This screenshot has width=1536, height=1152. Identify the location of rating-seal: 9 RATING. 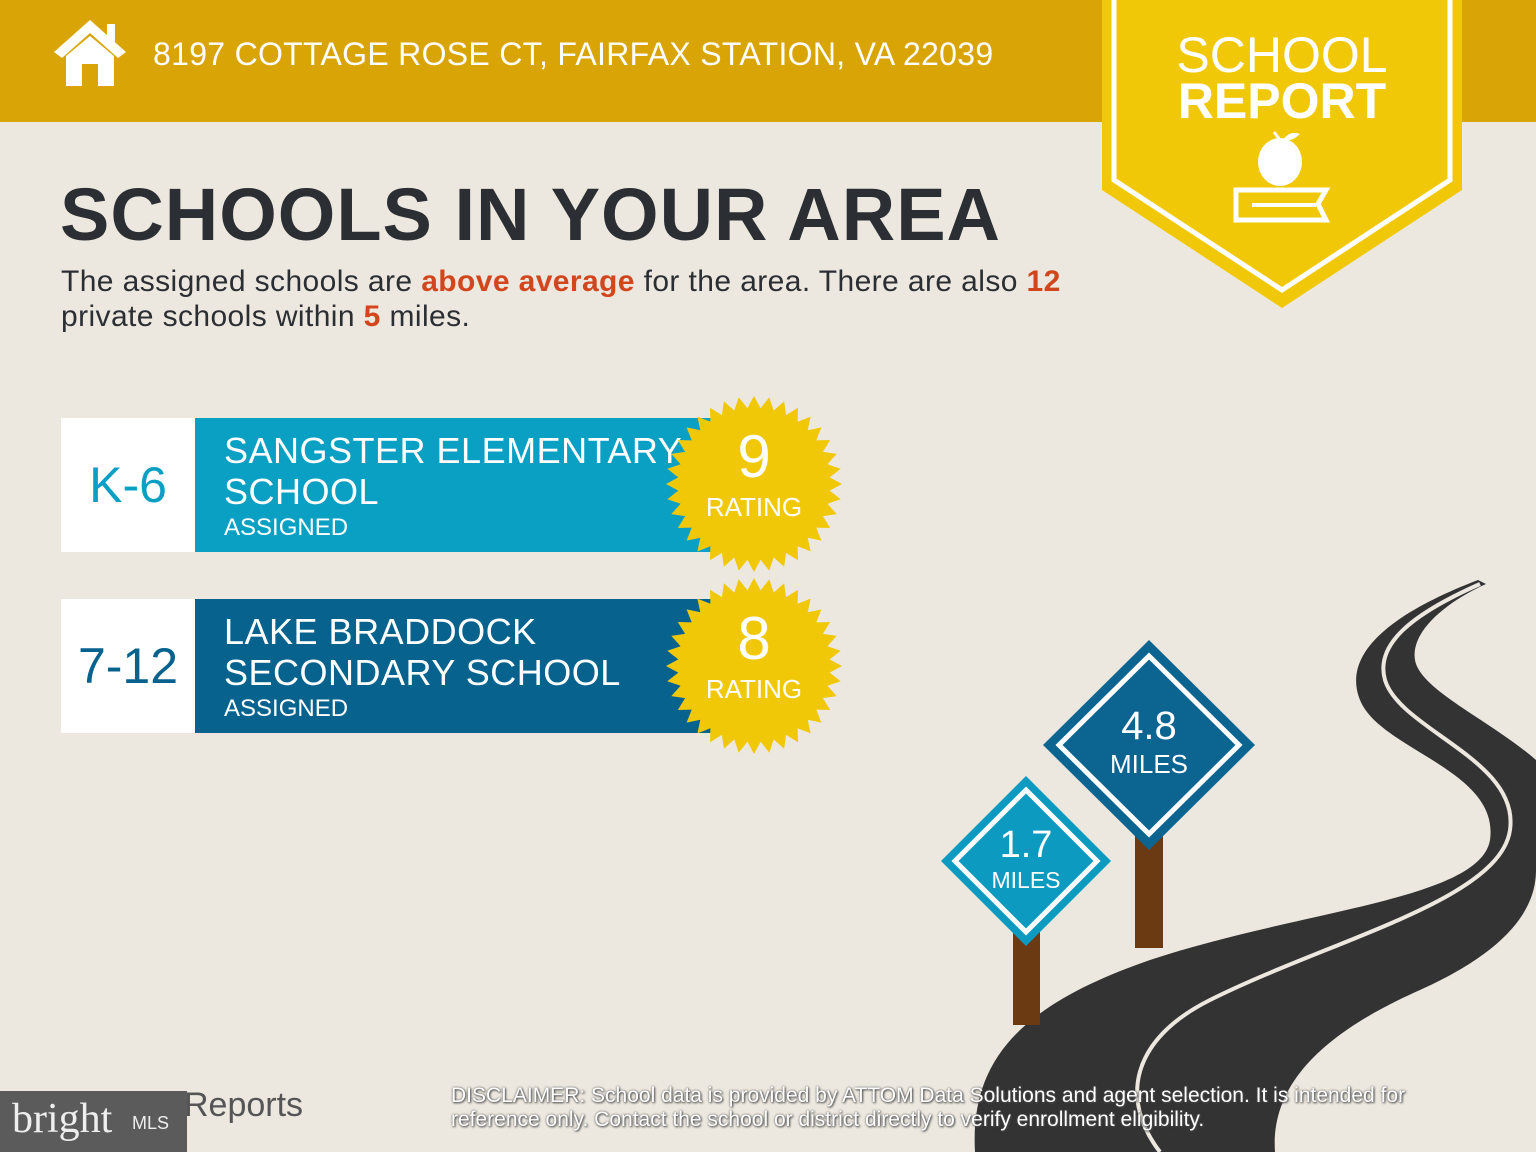
(754, 484).